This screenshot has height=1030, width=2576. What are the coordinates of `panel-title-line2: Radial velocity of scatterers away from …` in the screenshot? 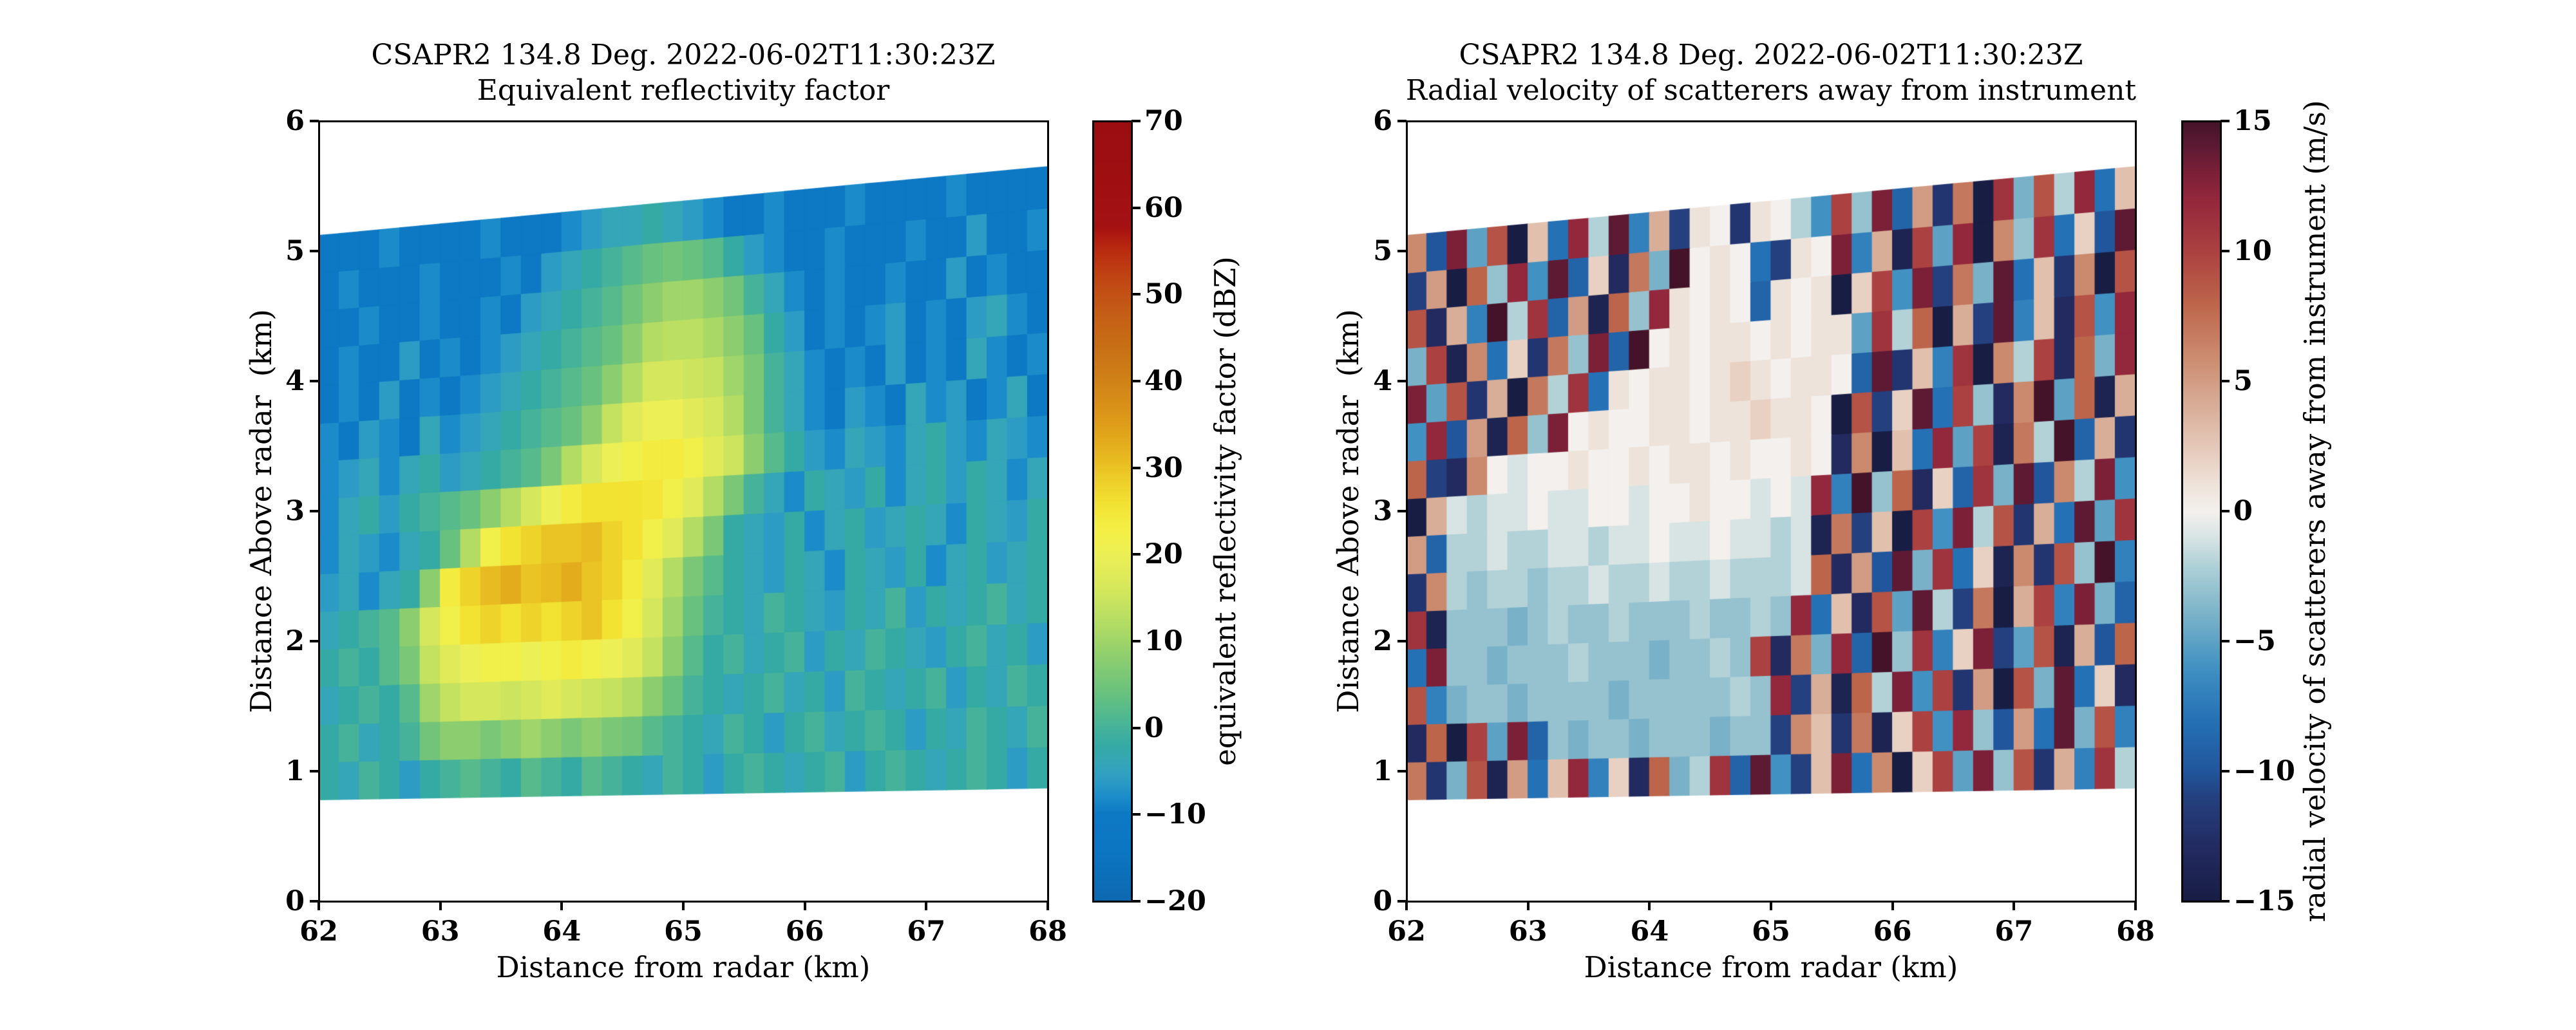 It's located at (1771, 90).